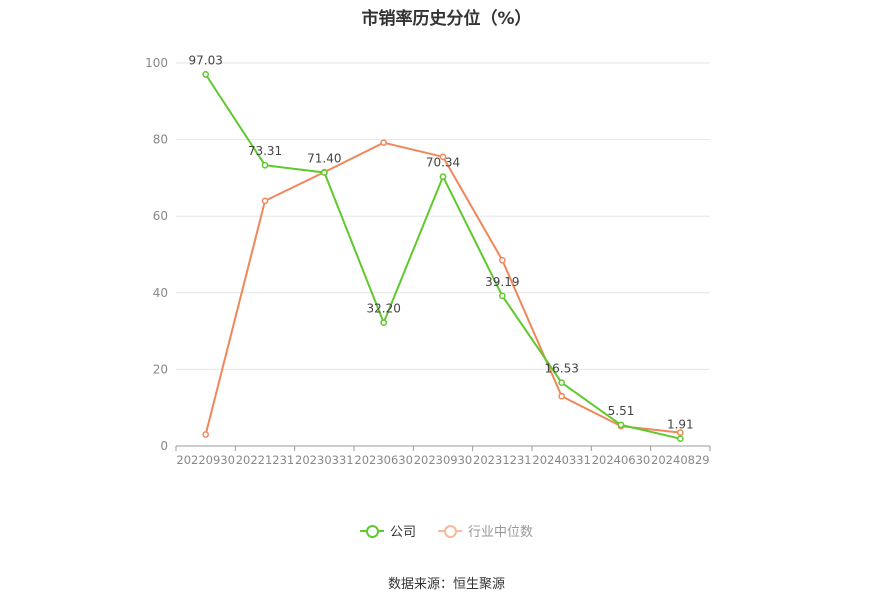 This screenshot has width=893, height=603. What do you see at coordinates (621, 460) in the screenshot?
I see `x-tick-label: 20240630` at bounding box center [621, 460].